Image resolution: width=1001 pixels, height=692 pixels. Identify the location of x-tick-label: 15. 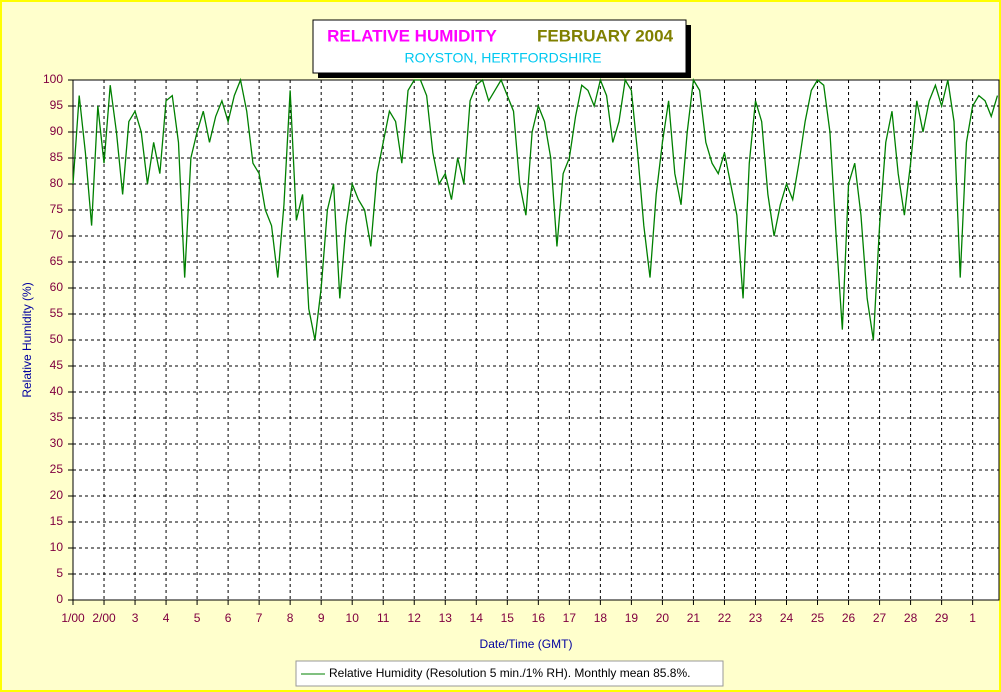
(508, 618).